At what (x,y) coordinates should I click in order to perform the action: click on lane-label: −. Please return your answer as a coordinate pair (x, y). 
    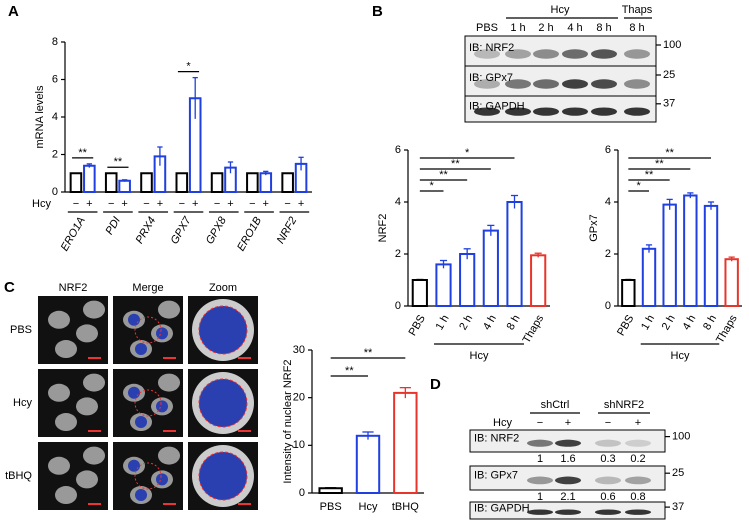
    Looking at the image, I should click on (608, 423).